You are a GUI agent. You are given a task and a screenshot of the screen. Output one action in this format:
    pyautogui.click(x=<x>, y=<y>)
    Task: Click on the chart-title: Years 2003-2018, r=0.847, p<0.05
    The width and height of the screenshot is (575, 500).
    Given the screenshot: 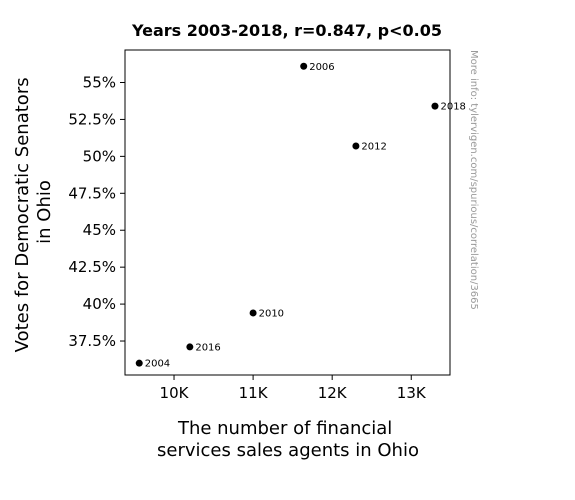 What is the action you would take?
    pyautogui.click(x=286, y=30)
    